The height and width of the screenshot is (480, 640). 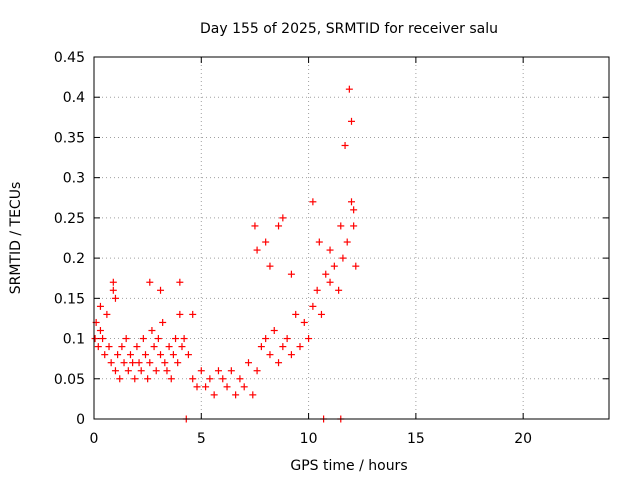 What do you see at coordinates (74, 98) in the screenshot?
I see `y-tick-label: 0.4` at bounding box center [74, 98].